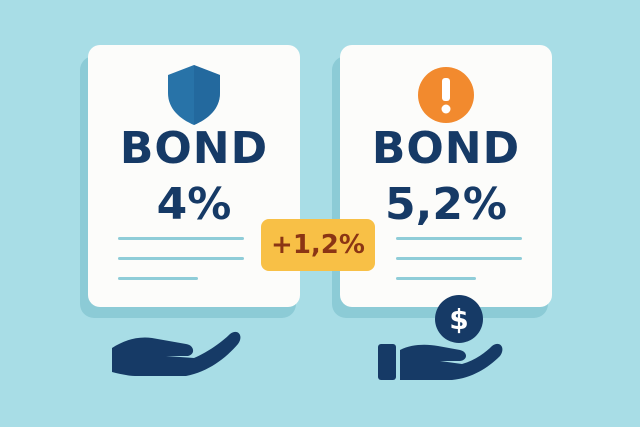 The height and width of the screenshot is (427, 640). What do you see at coordinates (440, 361) in the screenshot?
I see `hand-holding-coin-icon` at bounding box center [440, 361].